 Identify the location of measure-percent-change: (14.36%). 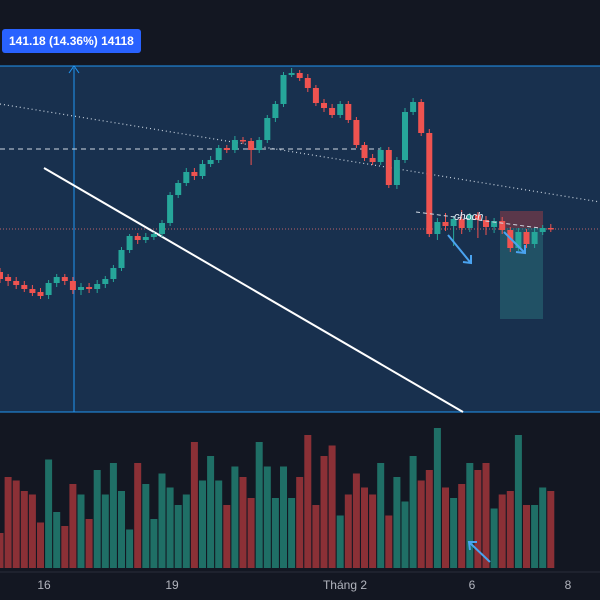
(73, 41).